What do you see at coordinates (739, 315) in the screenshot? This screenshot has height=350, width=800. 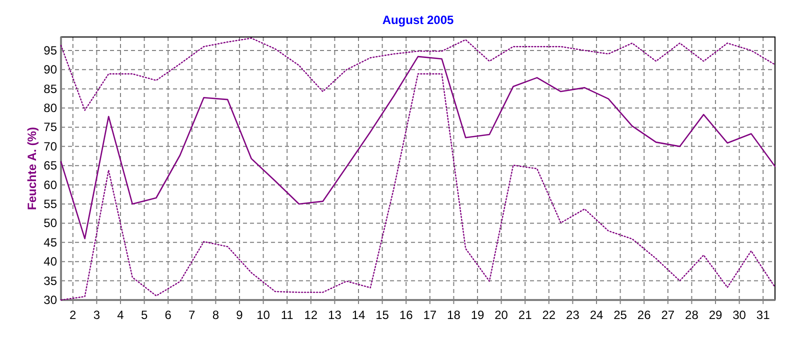 I see `x-tick-label: 30` at bounding box center [739, 315].